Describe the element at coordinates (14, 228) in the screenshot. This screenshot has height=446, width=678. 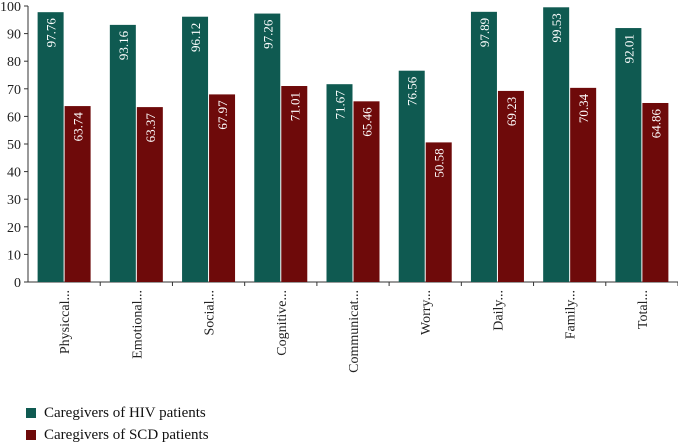
I see `y-tick-label: 20` at that location.